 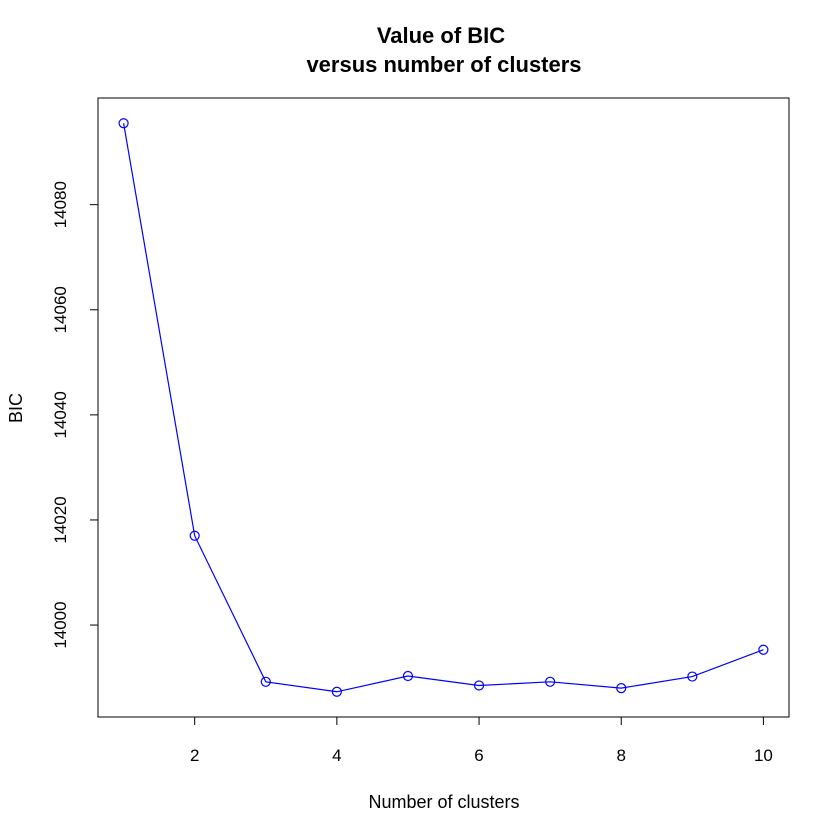 I want to click on y-axis: 14000 14020 14040 14060 14080, so click(x=75, y=415).